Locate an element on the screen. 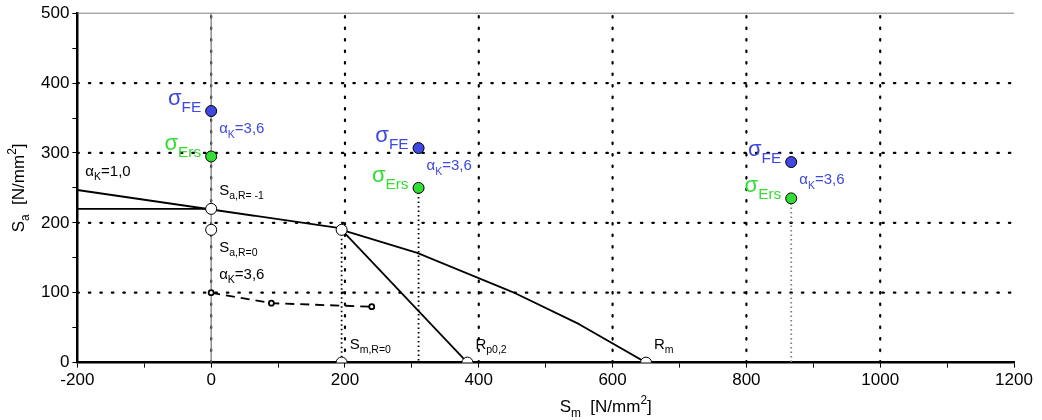  x-tick-label: 1000 is located at coordinates (880, 380).